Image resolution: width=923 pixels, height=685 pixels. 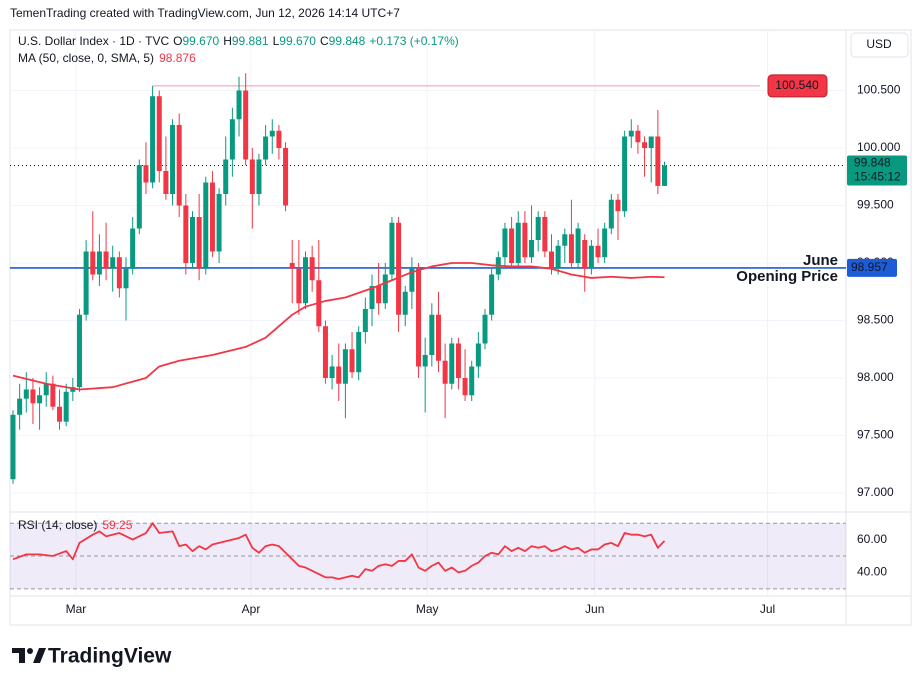 I want to click on annotation: June, so click(x=820, y=260).